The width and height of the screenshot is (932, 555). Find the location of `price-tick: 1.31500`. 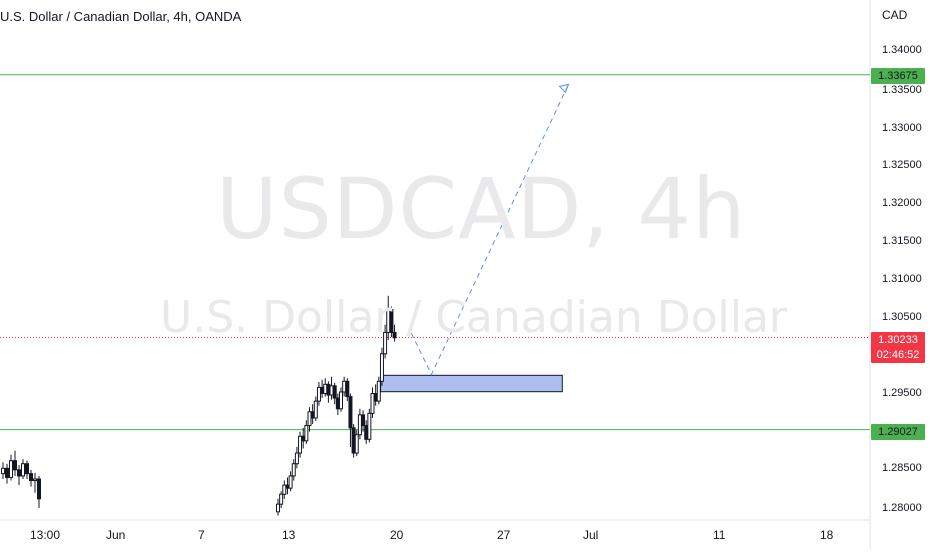

price-tick: 1.31500 is located at coordinates (902, 241).